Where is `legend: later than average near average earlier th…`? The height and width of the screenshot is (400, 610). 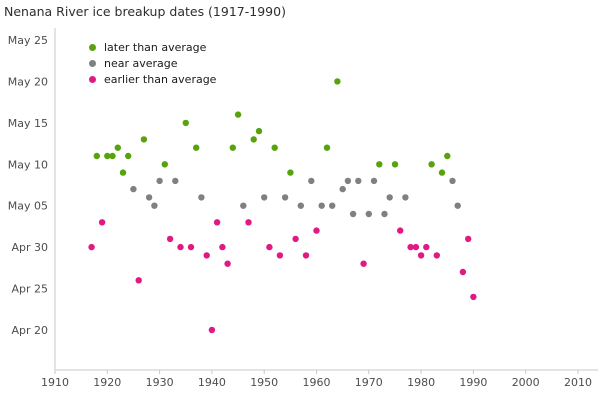
legend: later than average near average earlier th… is located at coordinates (152, 63).